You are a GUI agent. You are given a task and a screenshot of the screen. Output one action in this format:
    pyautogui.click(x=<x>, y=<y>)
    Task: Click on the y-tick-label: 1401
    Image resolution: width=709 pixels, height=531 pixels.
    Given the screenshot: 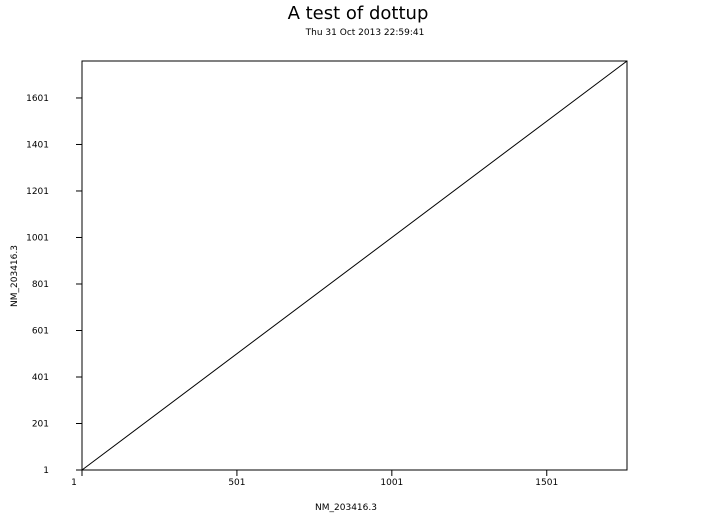 What is the action you would take?
    pyautogui.click(x=37, y=145)
    